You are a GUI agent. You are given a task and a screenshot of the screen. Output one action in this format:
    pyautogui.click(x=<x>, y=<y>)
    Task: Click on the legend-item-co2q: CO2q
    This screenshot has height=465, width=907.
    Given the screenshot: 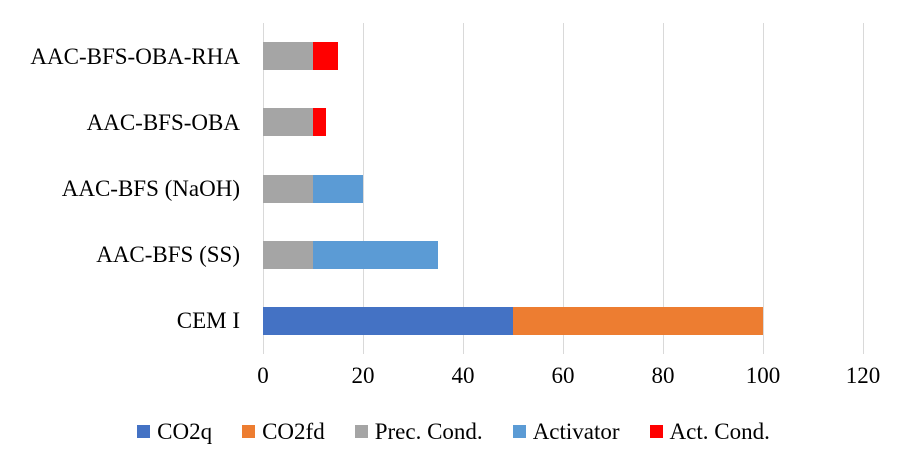 What is the action you would take?
    pyautogui.click(x=174, y=431)
    